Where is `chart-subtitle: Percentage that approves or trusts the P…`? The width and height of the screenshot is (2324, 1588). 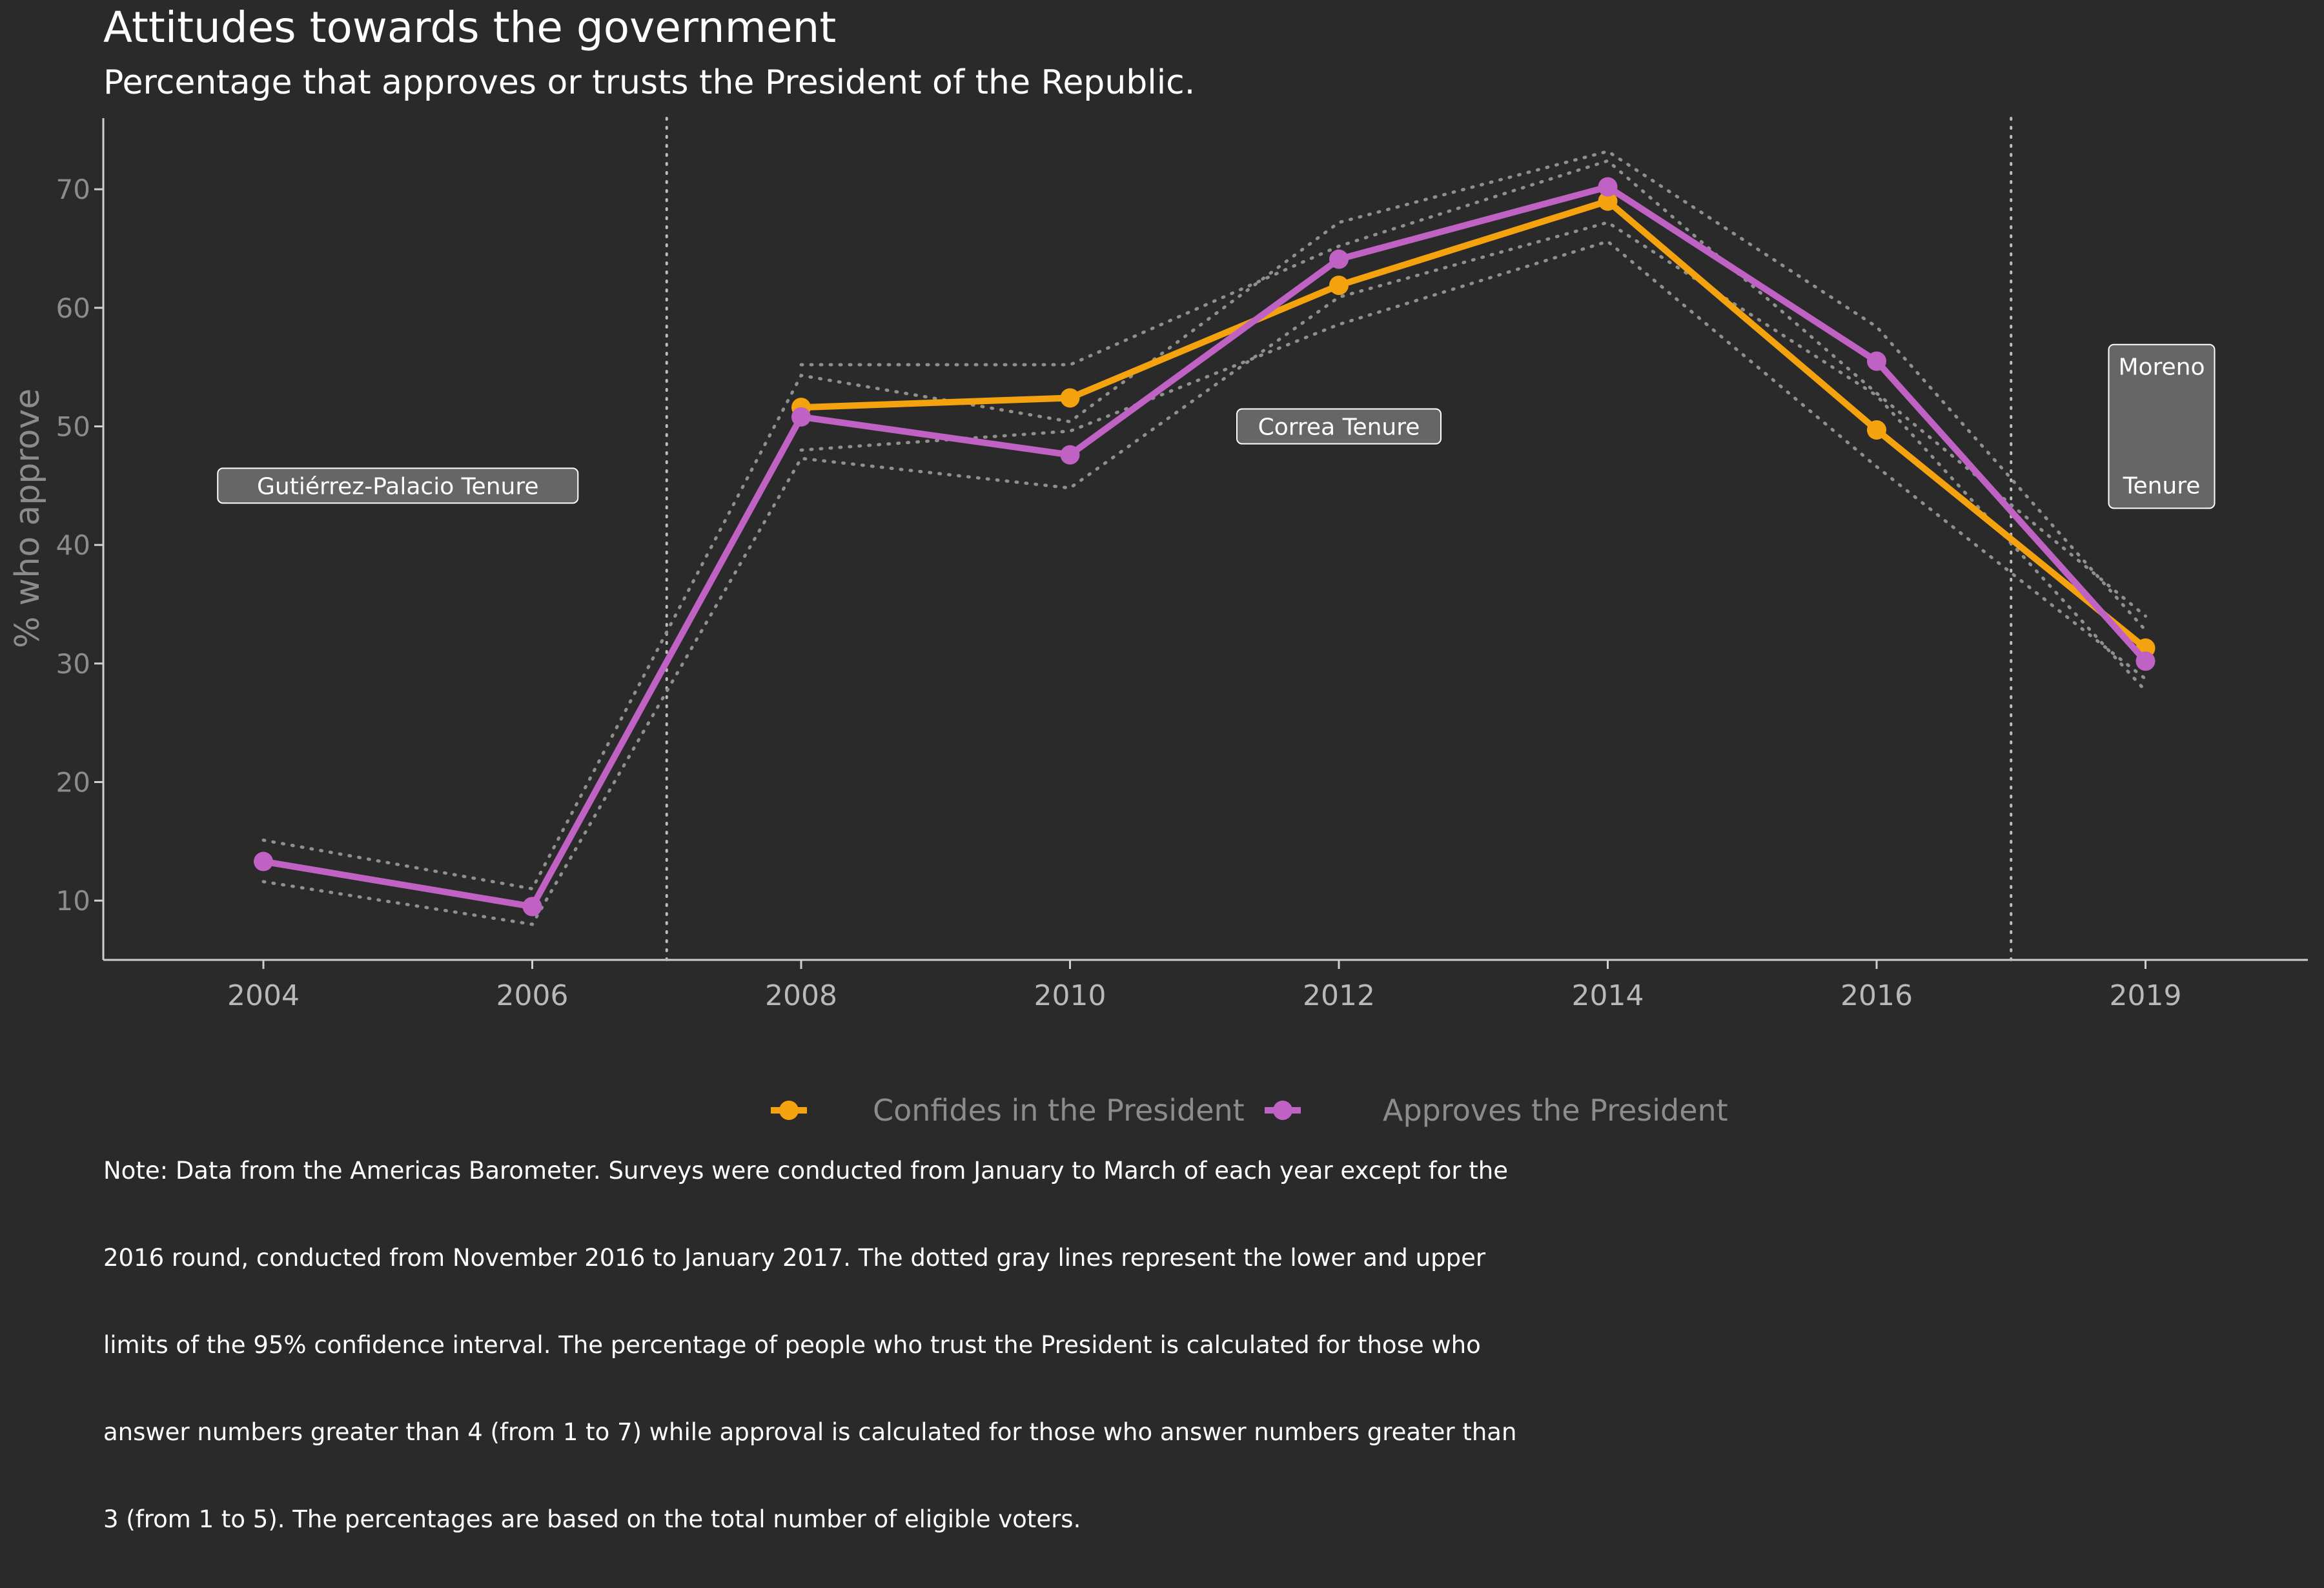 chart-subtitle: Percentage that approves or trusts the P… is located at coordinates (649, 82).